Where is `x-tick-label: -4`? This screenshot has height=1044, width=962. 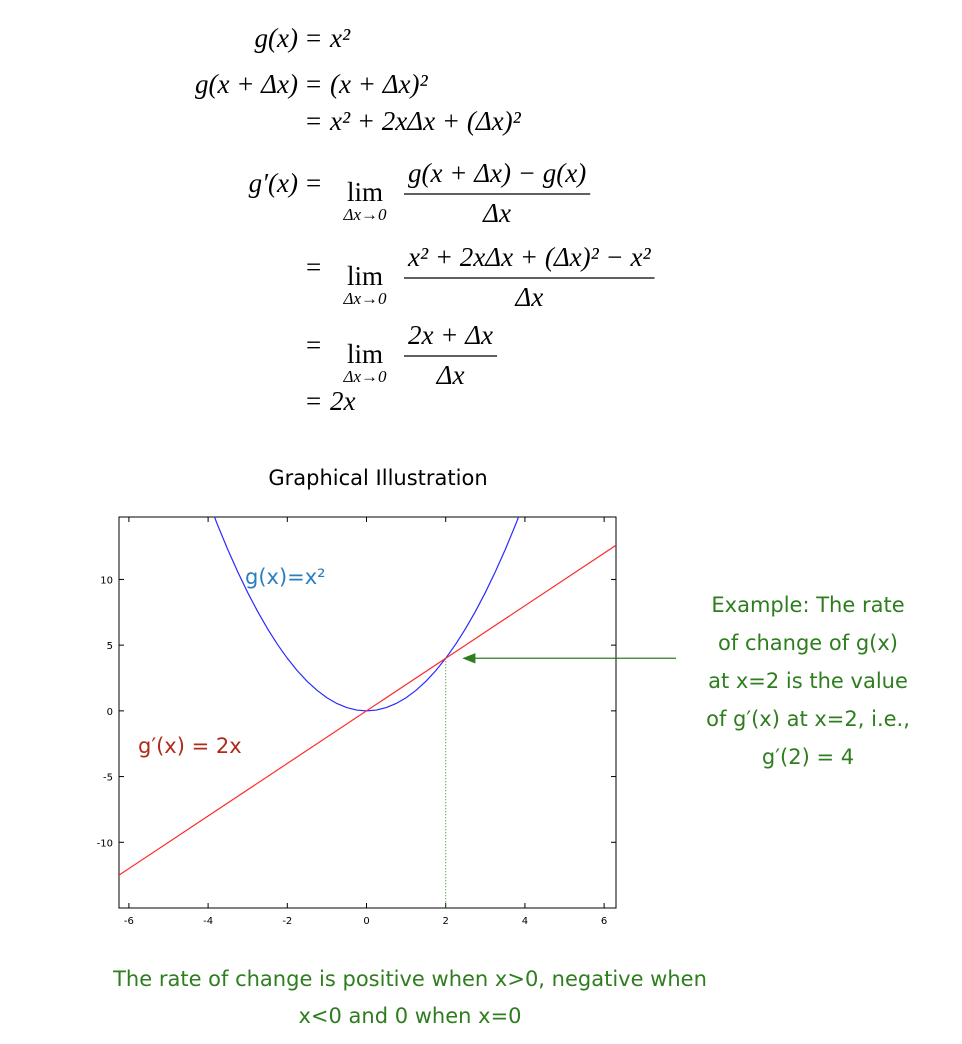
x-tick-label: -4 is located at coordinates (208, 921).